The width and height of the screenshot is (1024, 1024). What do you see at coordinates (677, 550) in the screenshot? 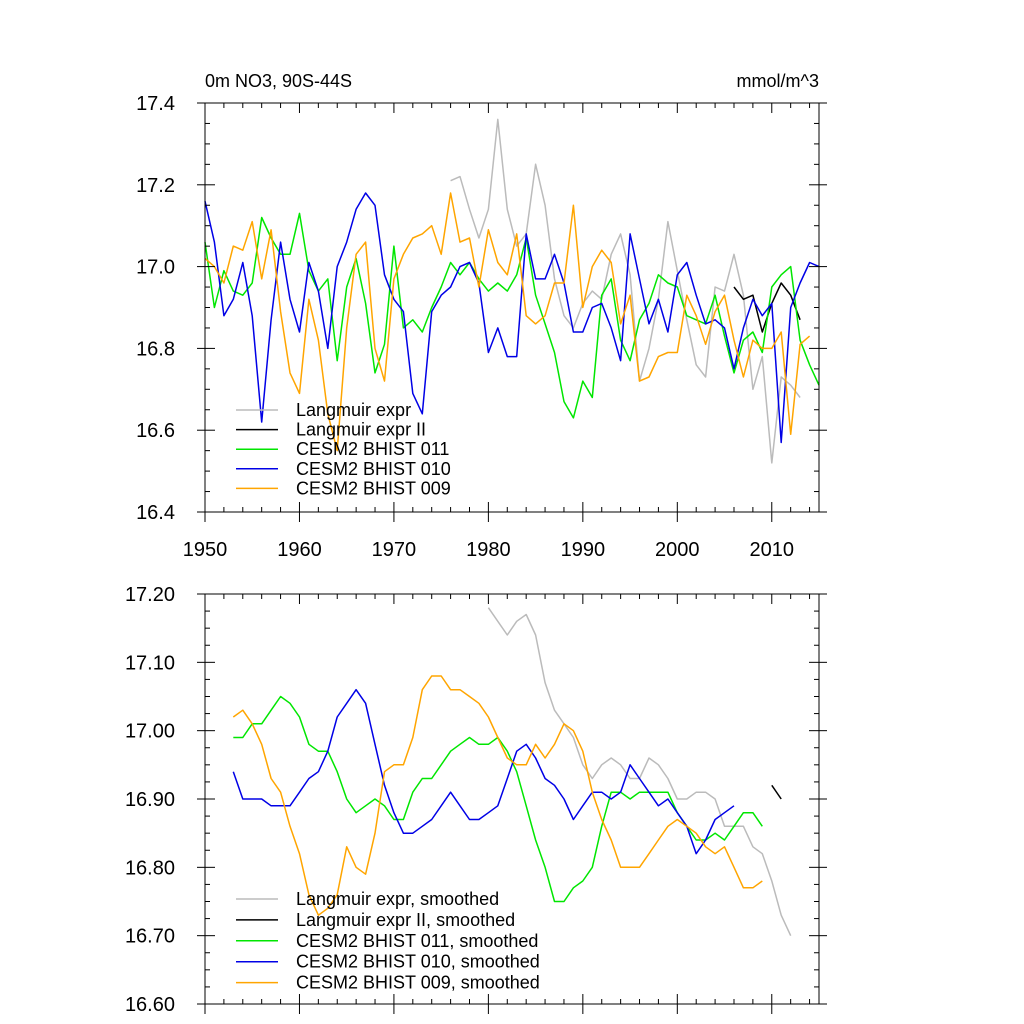
I see `top-x-tick-label: 2000` at bounding box center [677, 550].